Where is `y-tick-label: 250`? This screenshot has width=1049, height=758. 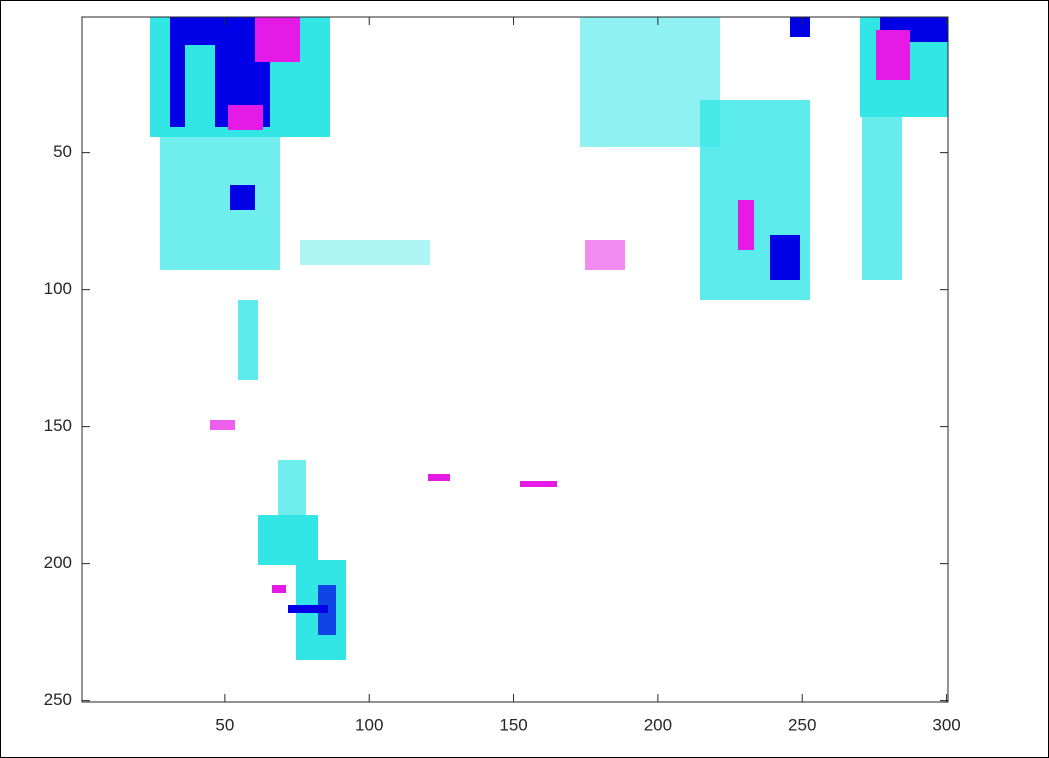
y-tick-label: 250 is located at coordinates (58, 699).